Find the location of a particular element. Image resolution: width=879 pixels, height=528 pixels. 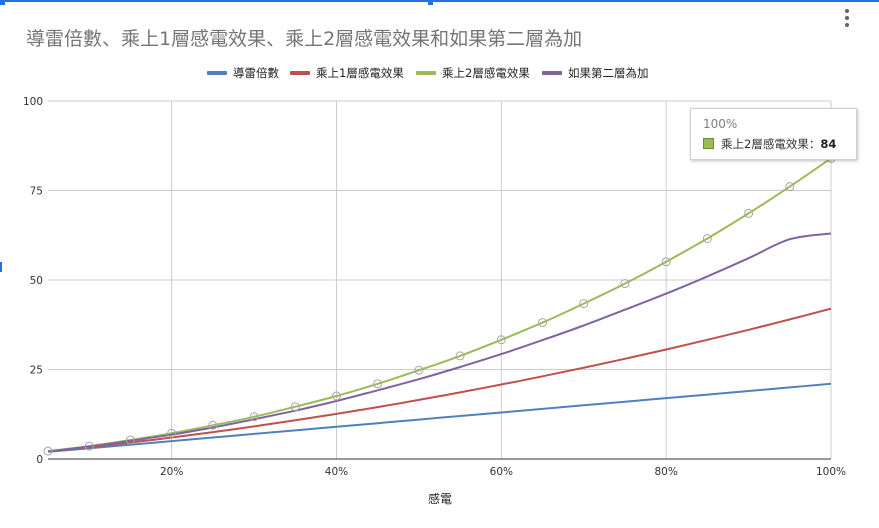

tooltip-series-name: 乘上2層感電效果 is located at coordinates (765, 144).